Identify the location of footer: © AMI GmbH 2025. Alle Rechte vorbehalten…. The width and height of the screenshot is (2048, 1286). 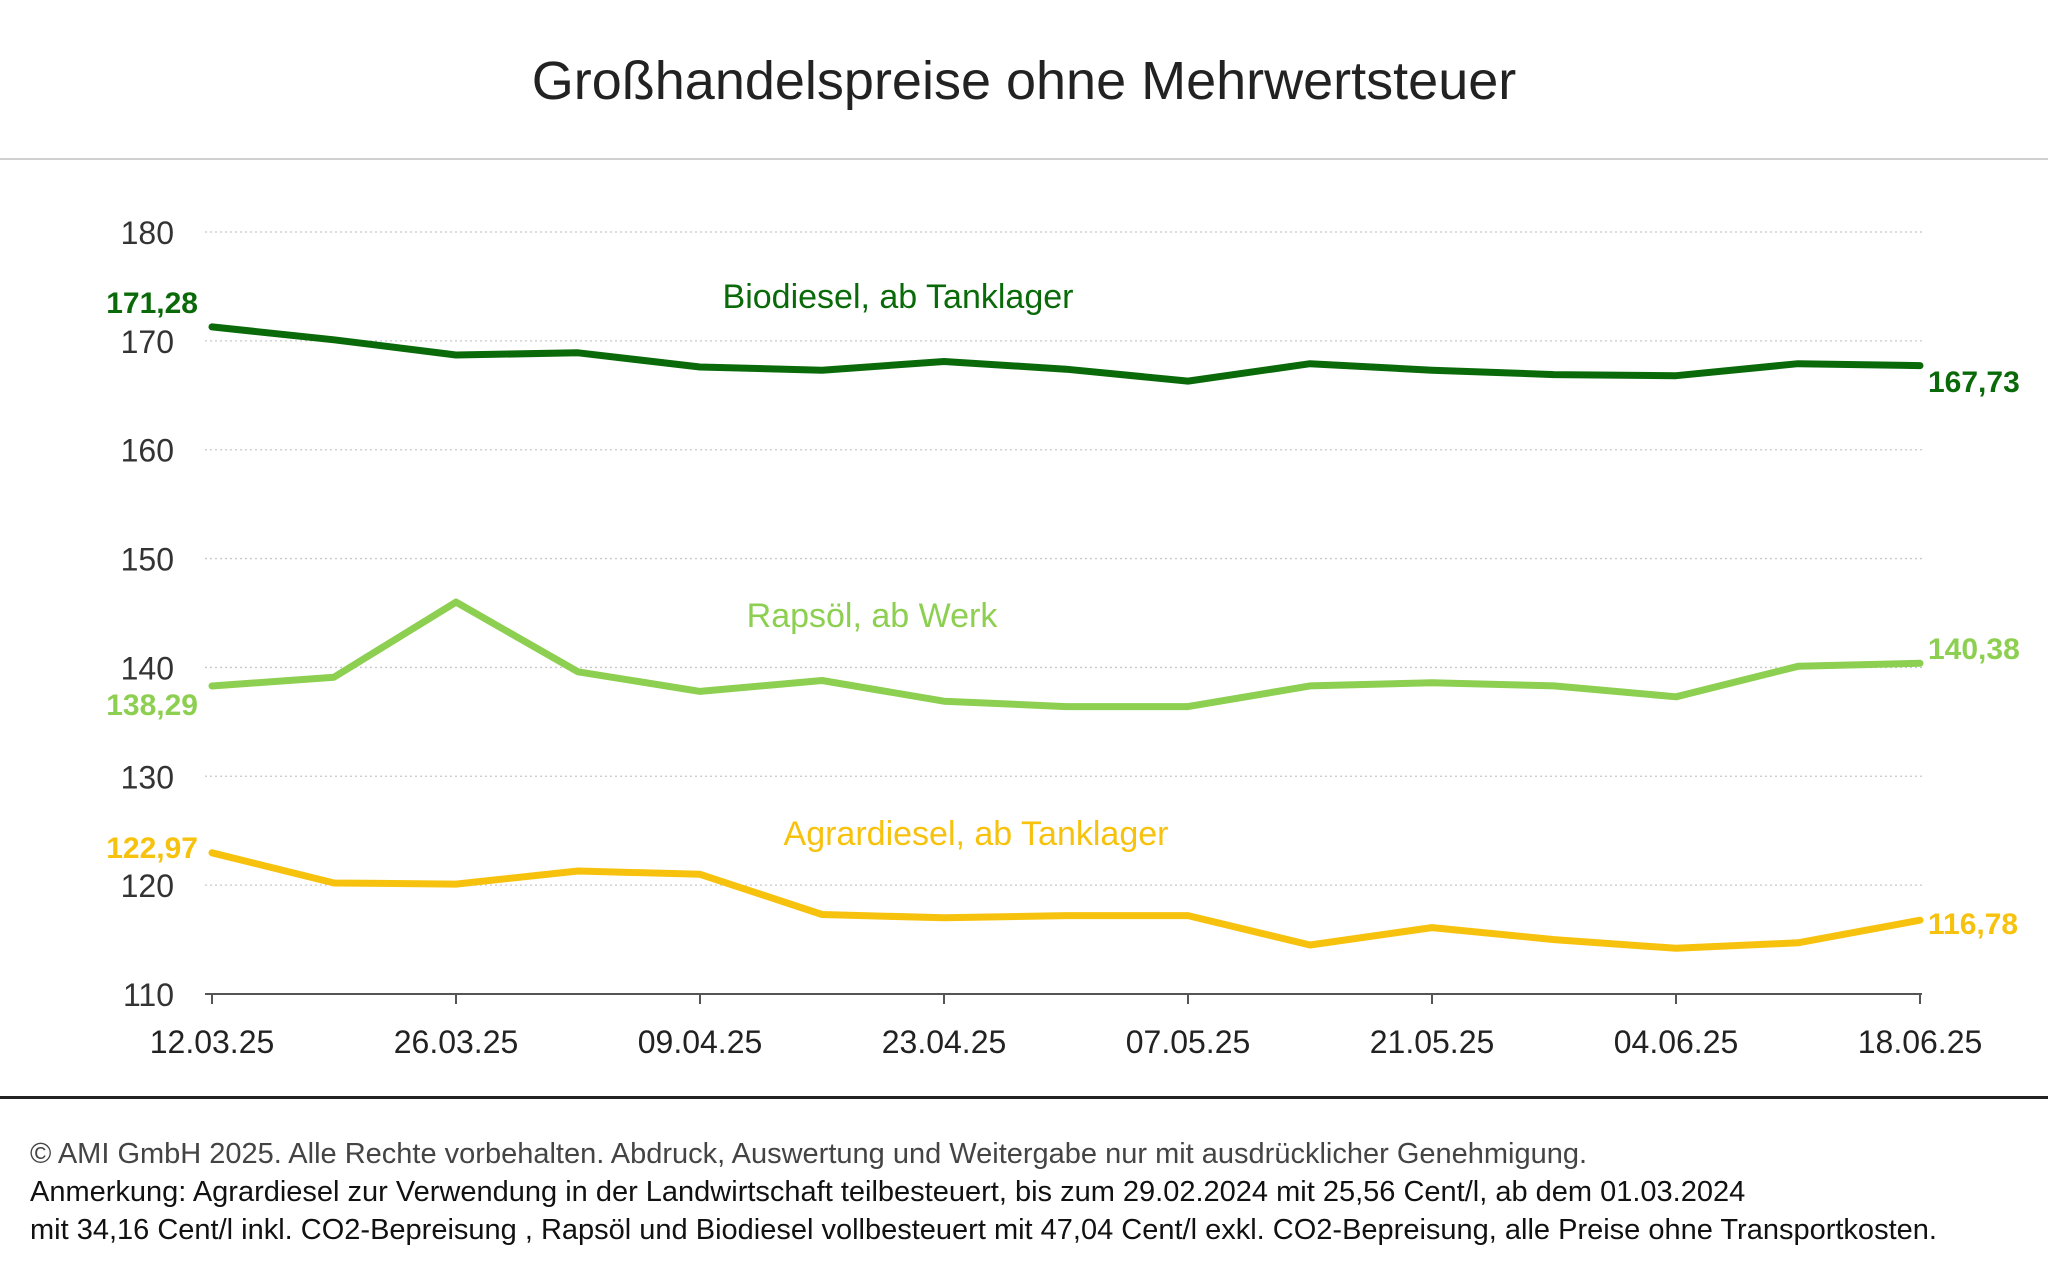
(983, 1192).